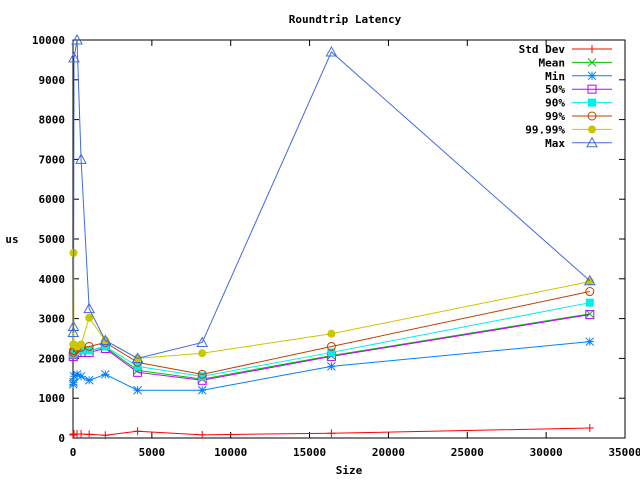 This screenshot has height=484, width=640. Describe the element at coordinates (152, 452) in the screenshot. I see `x-tick-label: 5000` at that location.